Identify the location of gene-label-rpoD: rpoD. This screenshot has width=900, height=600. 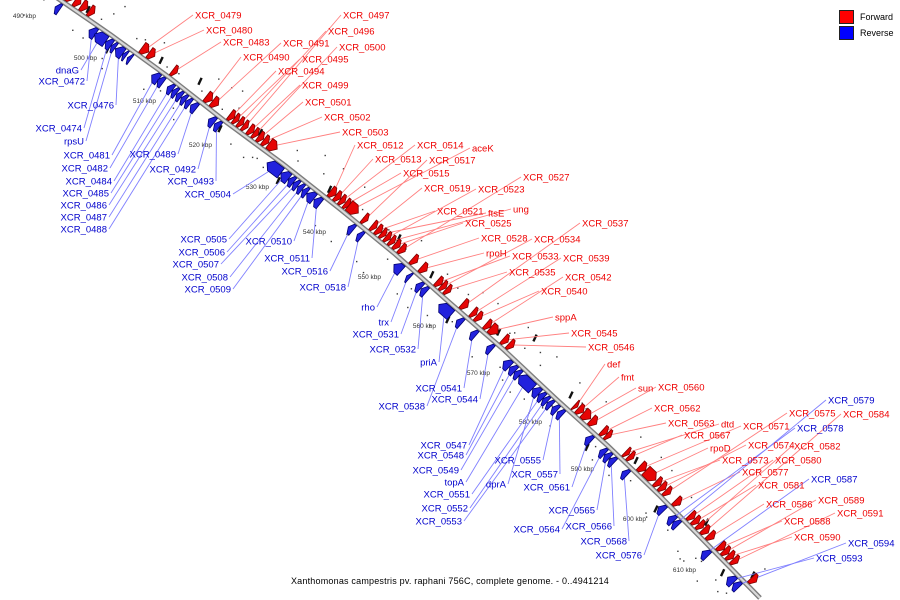
(720, 449).